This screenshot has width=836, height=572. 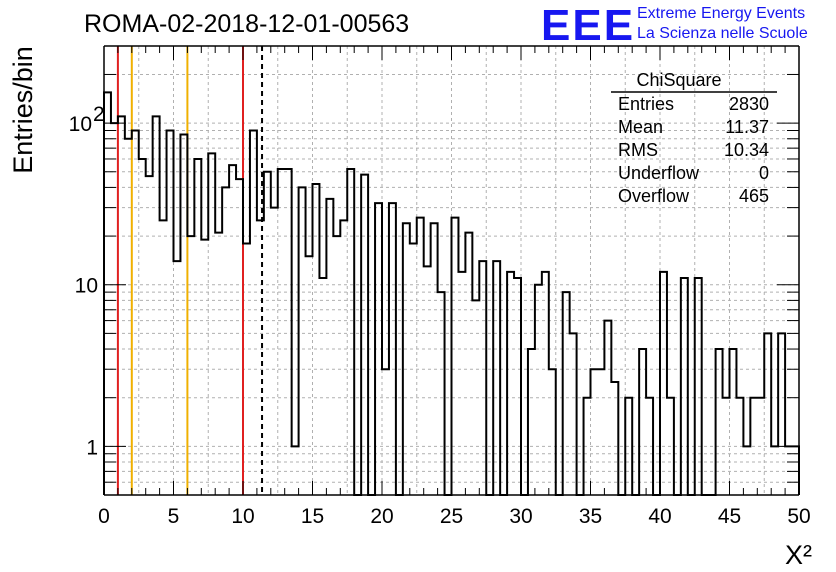 What do you see at coordinates (646, 104) in the screenshot?
I see `stats-label-entries: Entries` at bounding box center [646, 104].